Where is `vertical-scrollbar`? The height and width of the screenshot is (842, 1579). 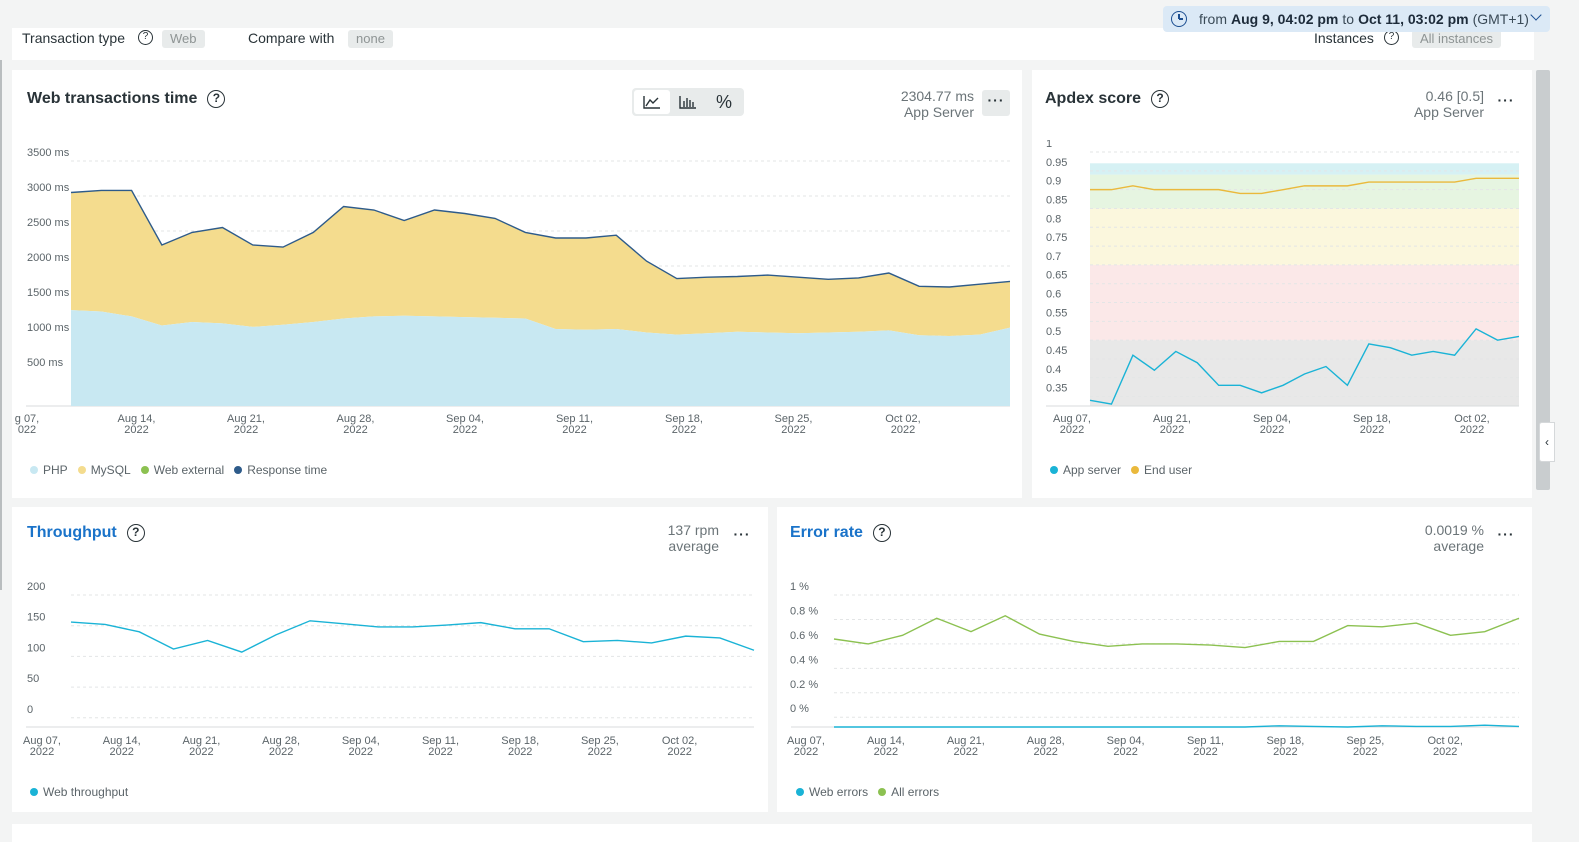 vertical-scrollbar is located at coordinates (1543, 280).